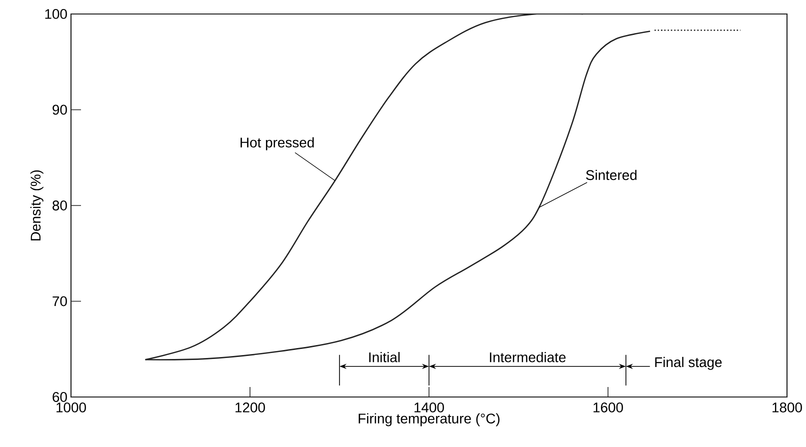  What do you see at coordinates (277, 143) in the screenshot?
I see `annotation: Hot pressed` at bounding box center [277, 143].